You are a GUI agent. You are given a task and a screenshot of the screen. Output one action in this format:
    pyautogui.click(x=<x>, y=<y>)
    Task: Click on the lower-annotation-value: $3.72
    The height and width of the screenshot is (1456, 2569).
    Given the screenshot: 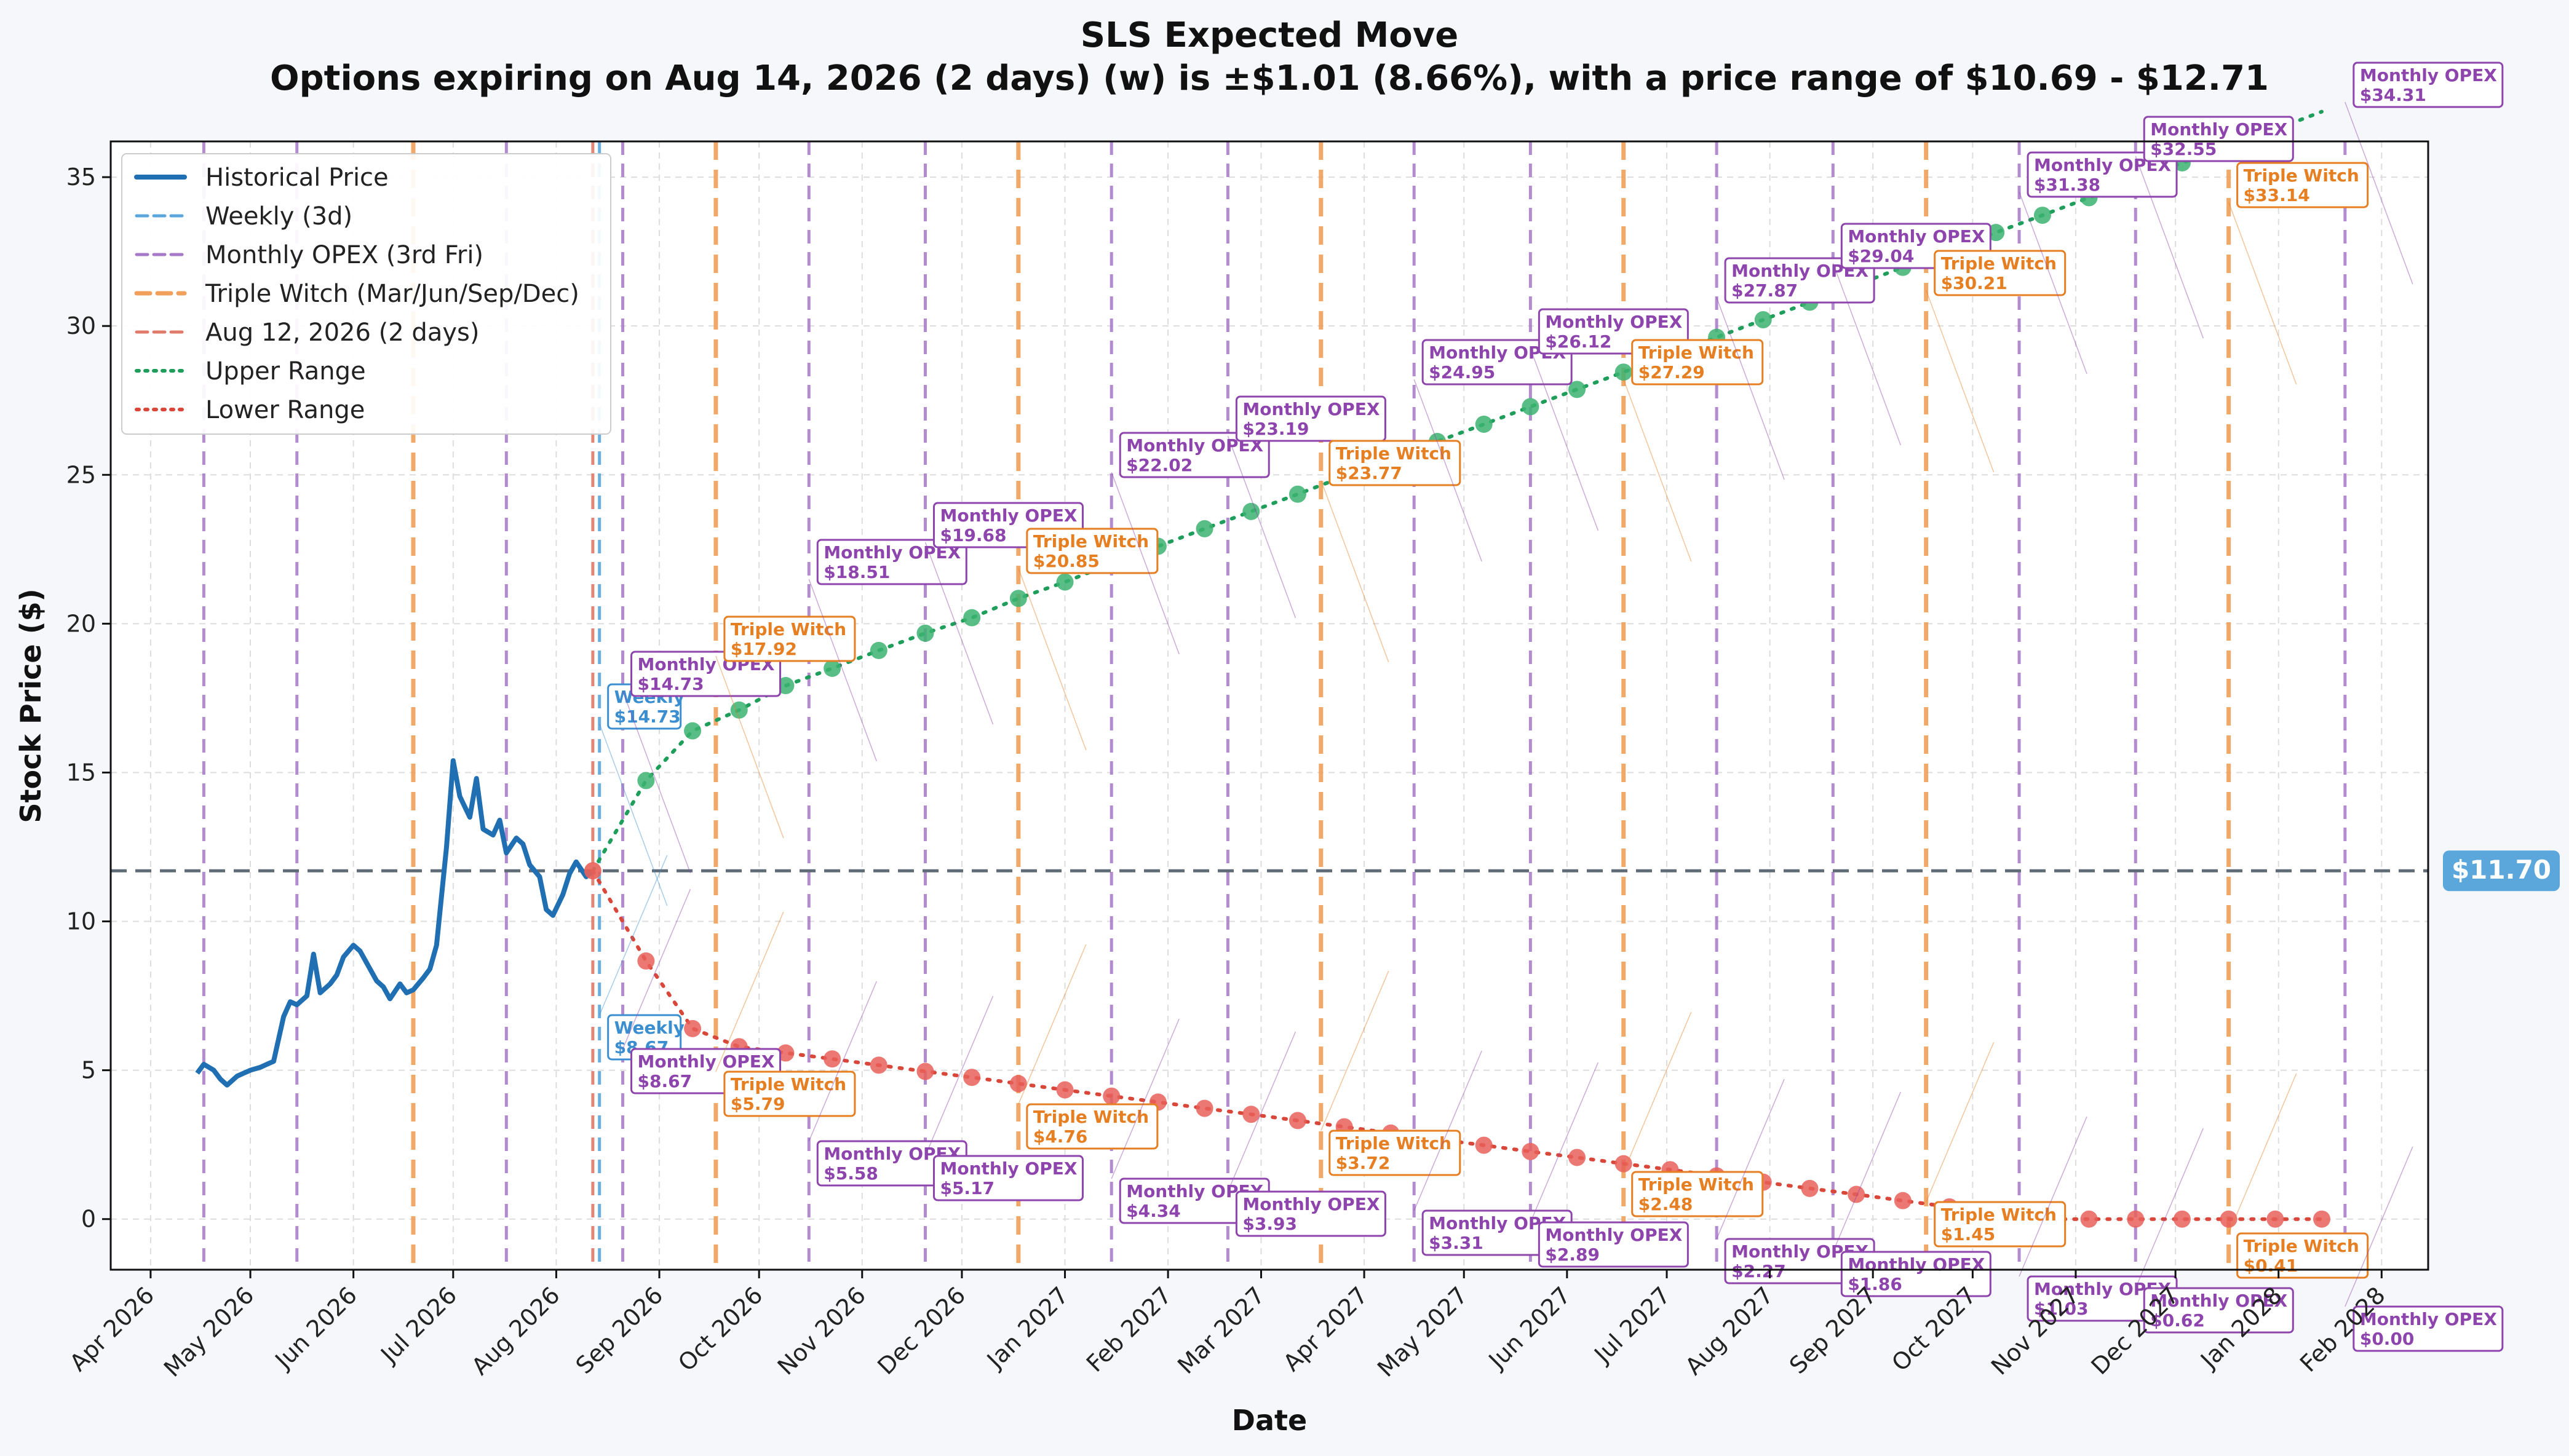 What is the action you would take?
    pyautogui.click(x=1364, y=1163)
    